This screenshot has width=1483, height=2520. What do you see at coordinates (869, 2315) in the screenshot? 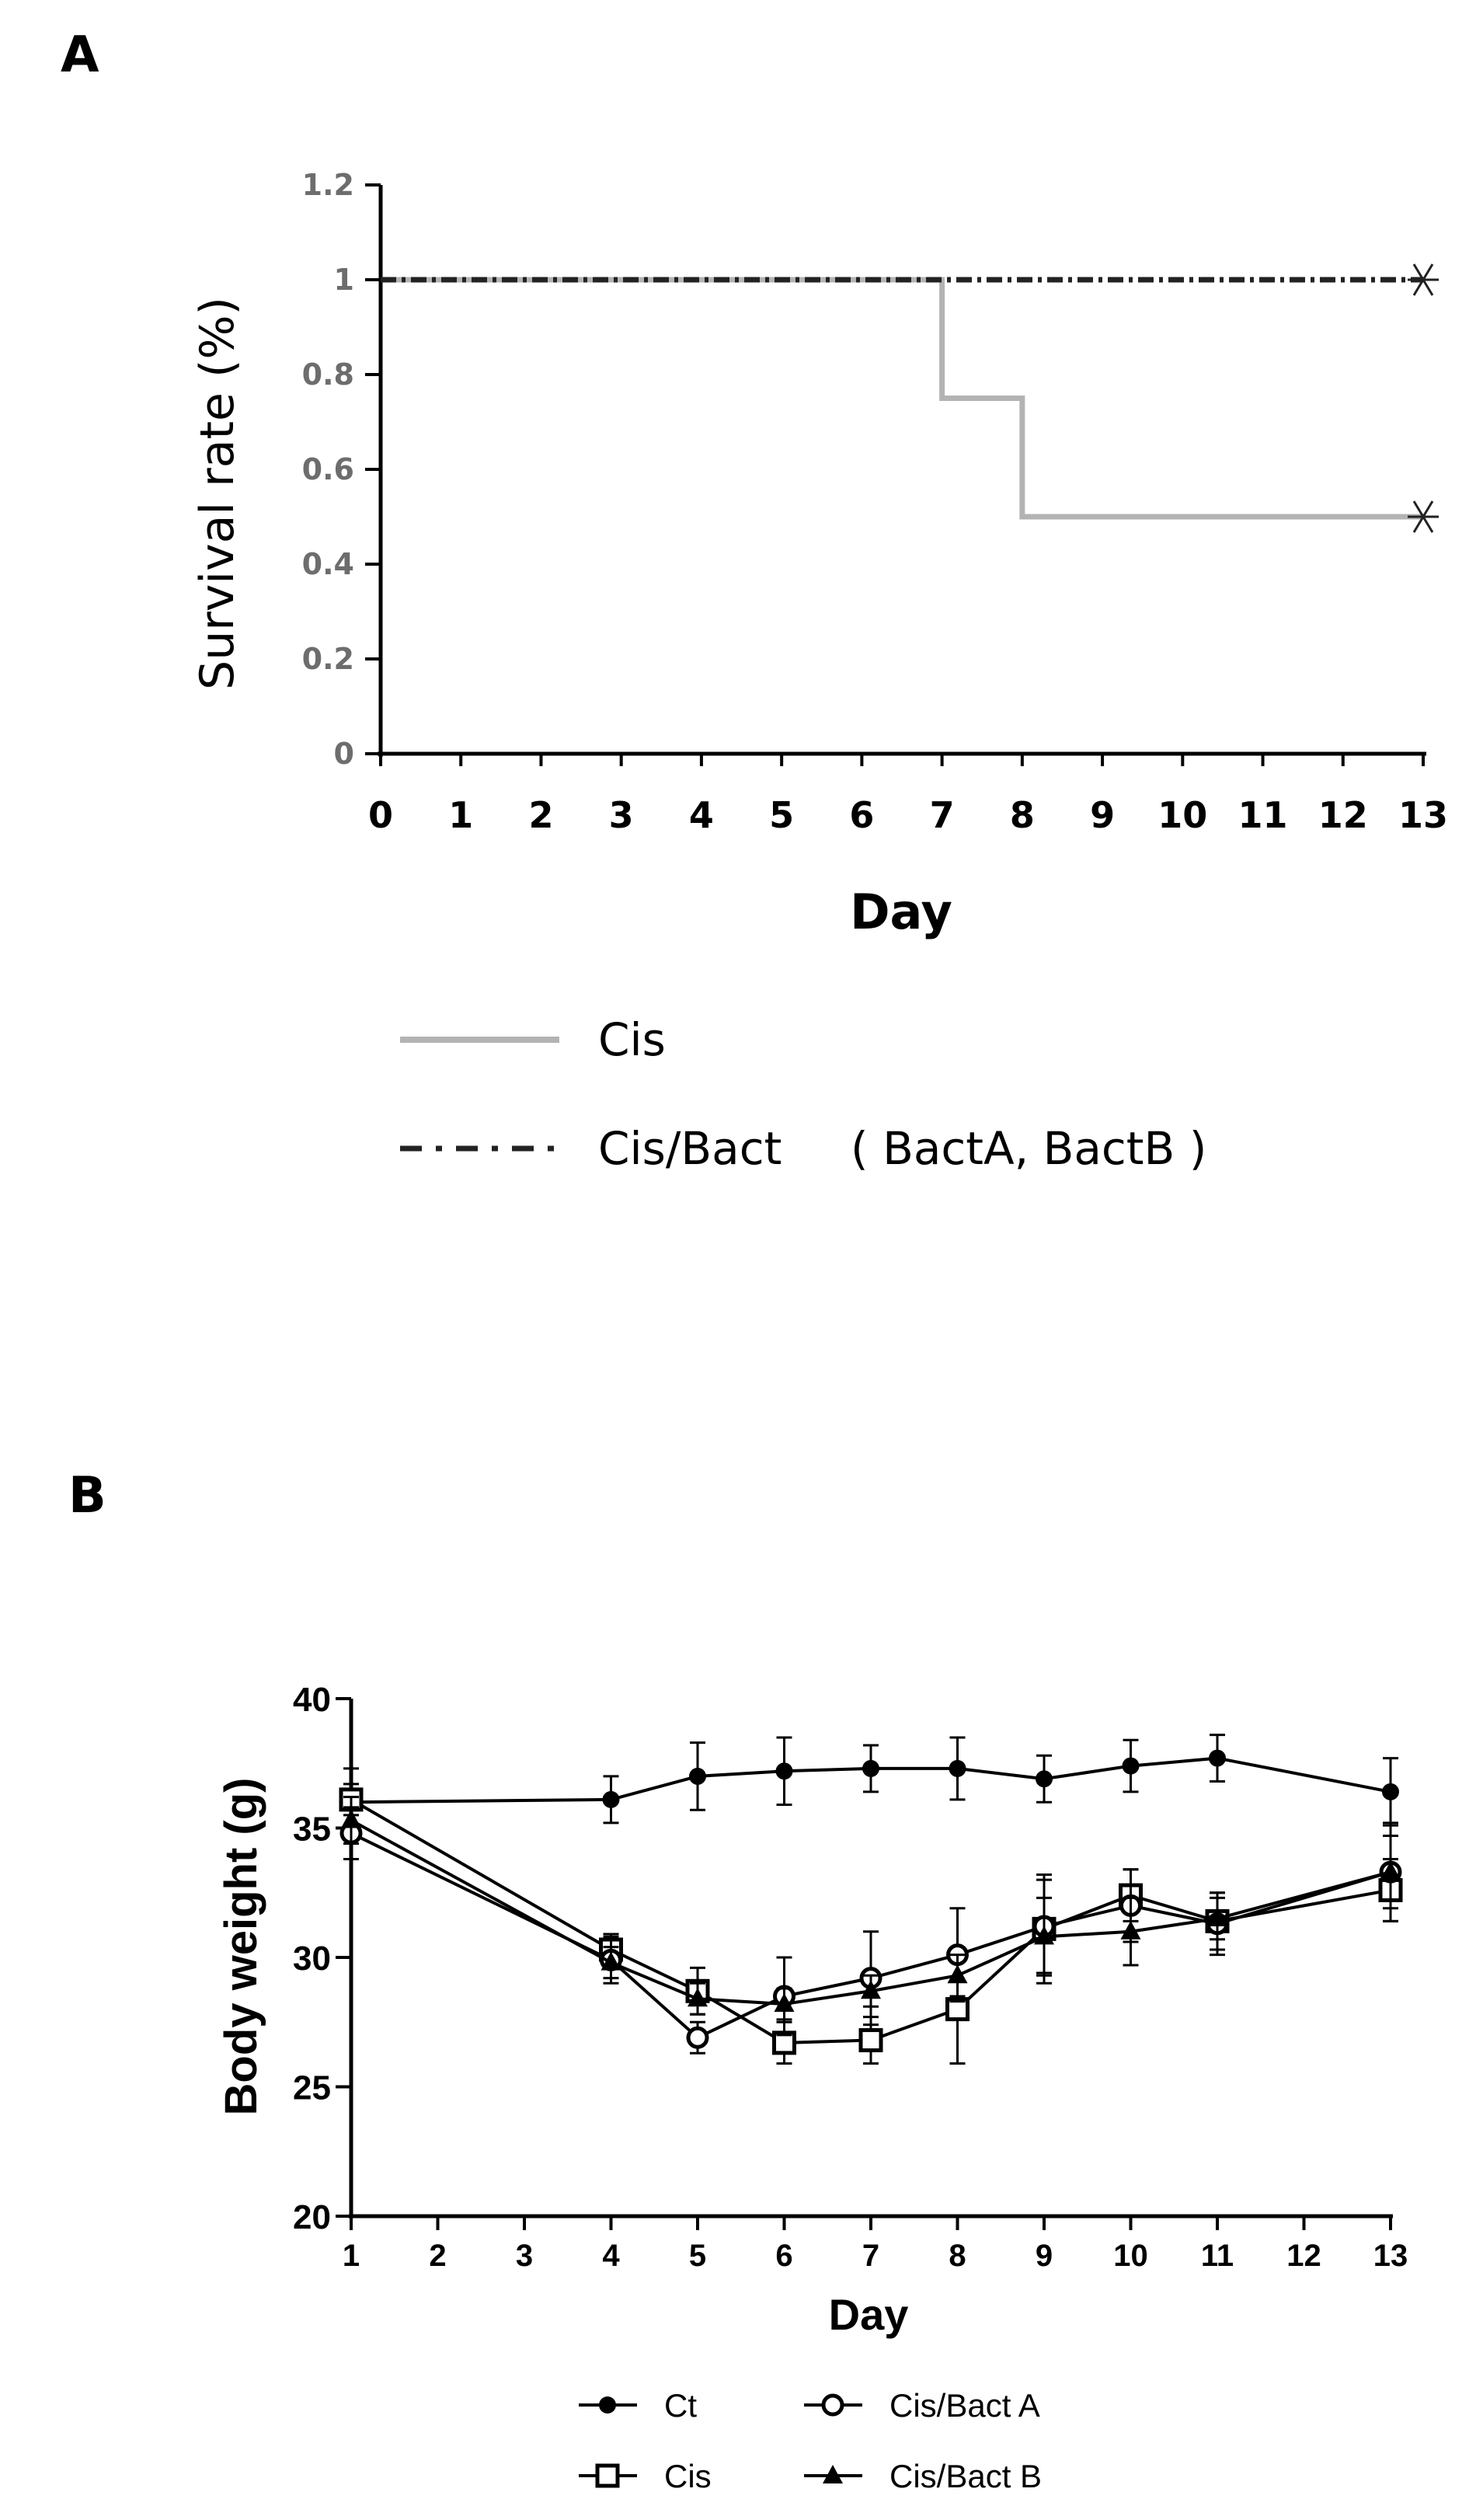
I see `chart-b-xlabel: Day` at bounding box center [869, 2315].